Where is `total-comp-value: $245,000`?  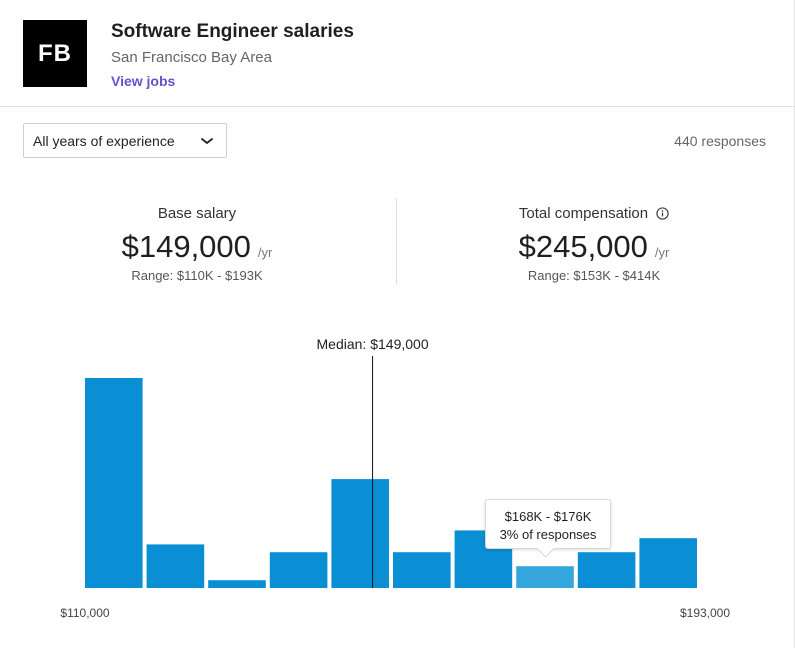
total-comp-value: $245,000 is located at coordinates (583, 246).